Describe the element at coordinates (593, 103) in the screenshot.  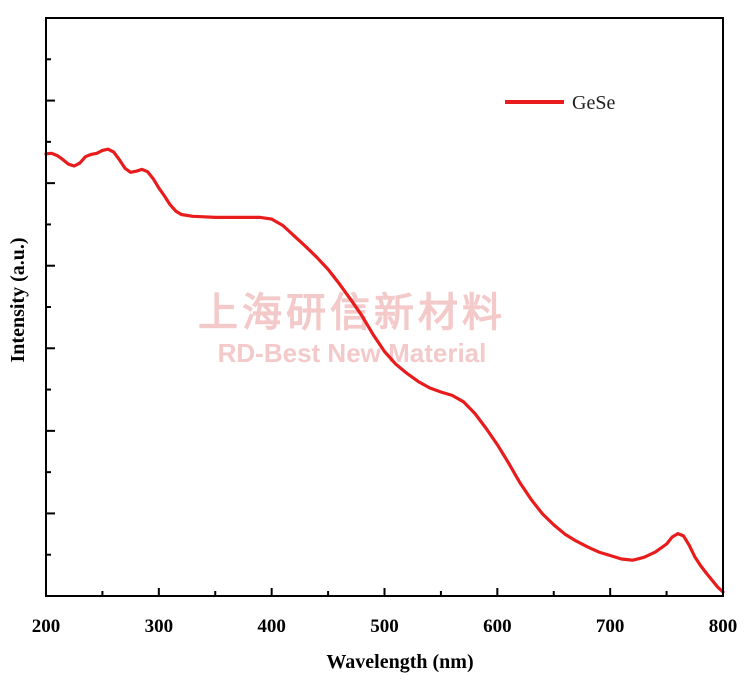
I see `legend-label-gese: GeSe` at that location.